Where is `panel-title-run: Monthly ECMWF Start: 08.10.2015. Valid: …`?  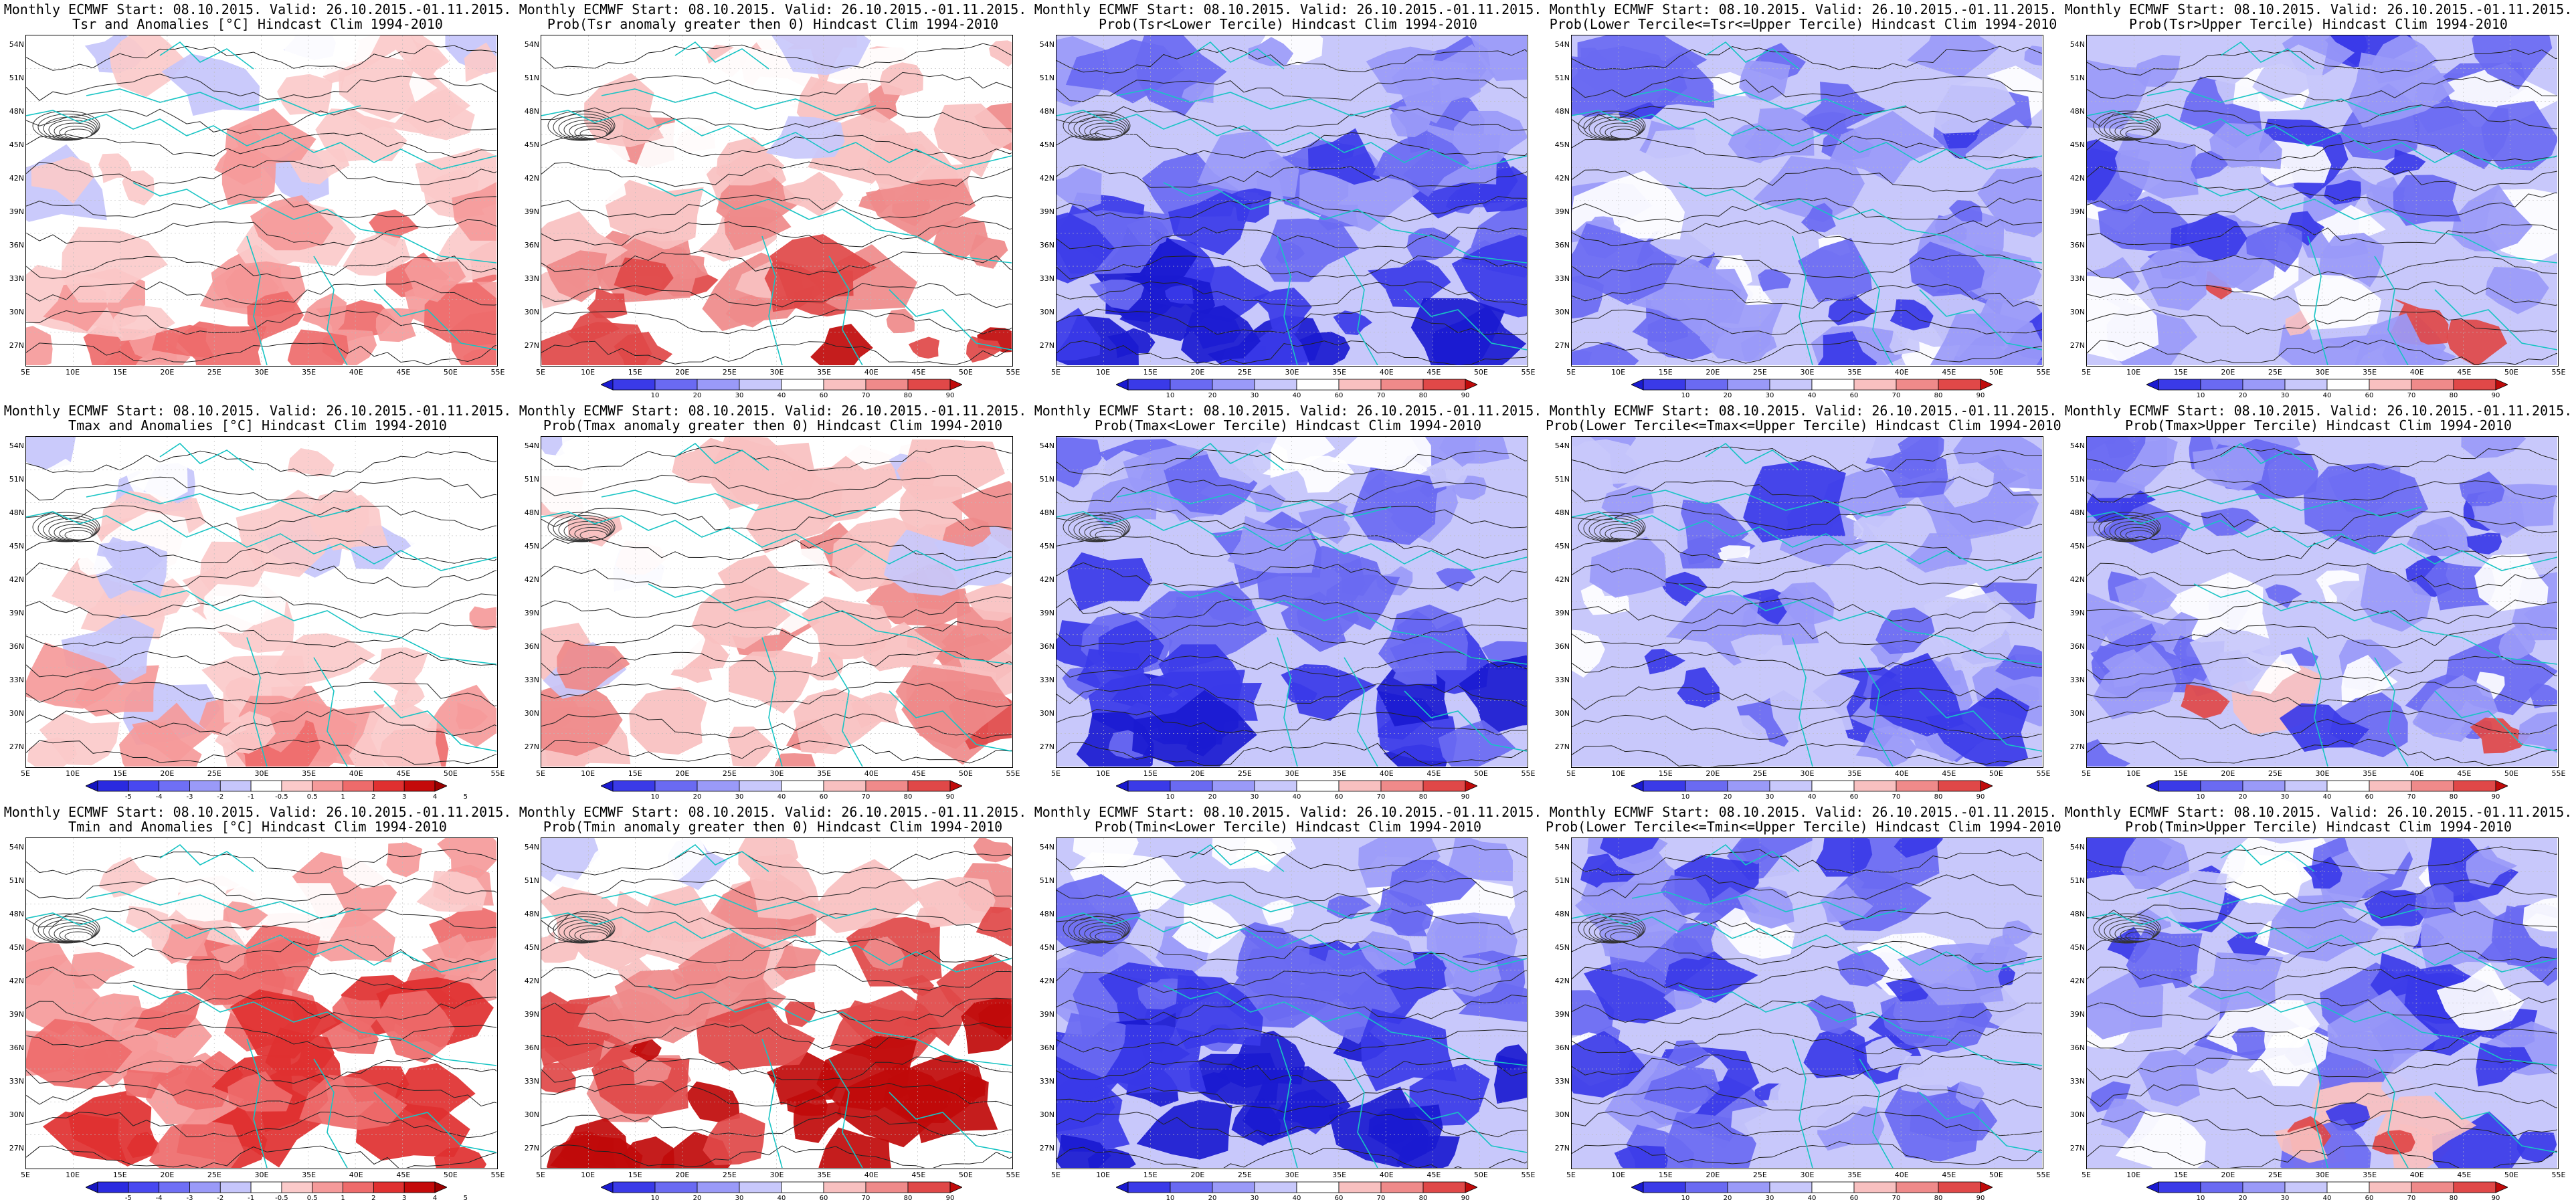
panel-title-run: Monthly ECMWF Start: 08.10.2015. Valid: … is located at coordinates (2318, 411).